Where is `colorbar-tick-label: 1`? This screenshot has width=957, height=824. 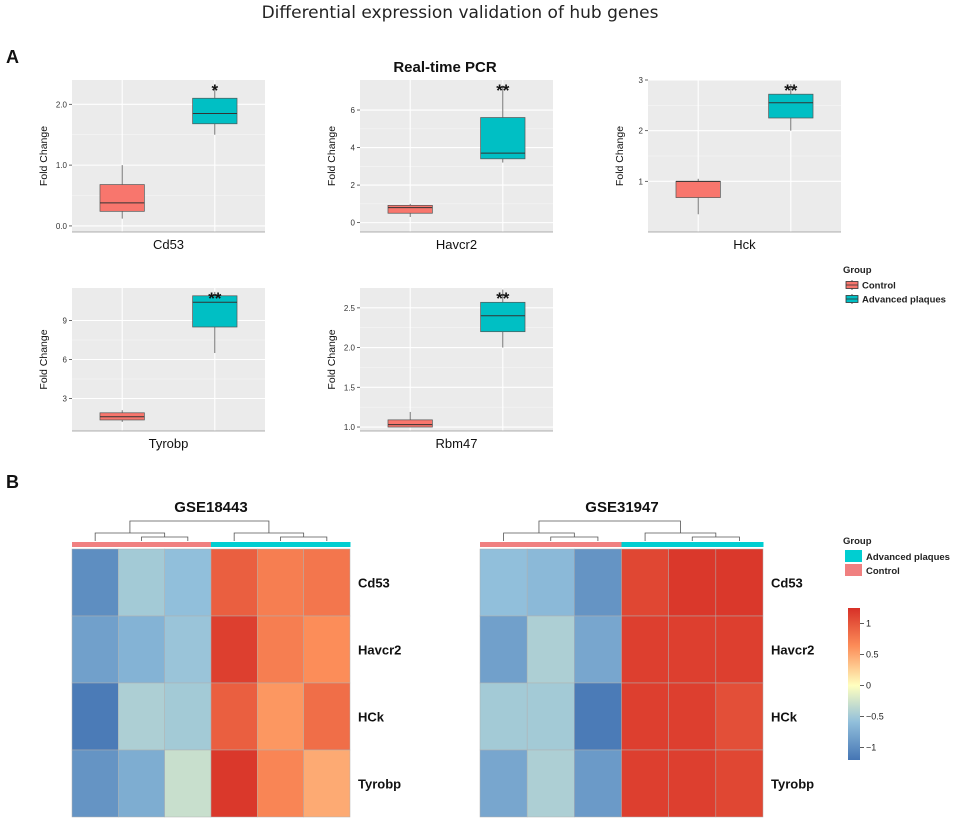
colorbar-tick-label: 1 is located at coordinates (868, 624).